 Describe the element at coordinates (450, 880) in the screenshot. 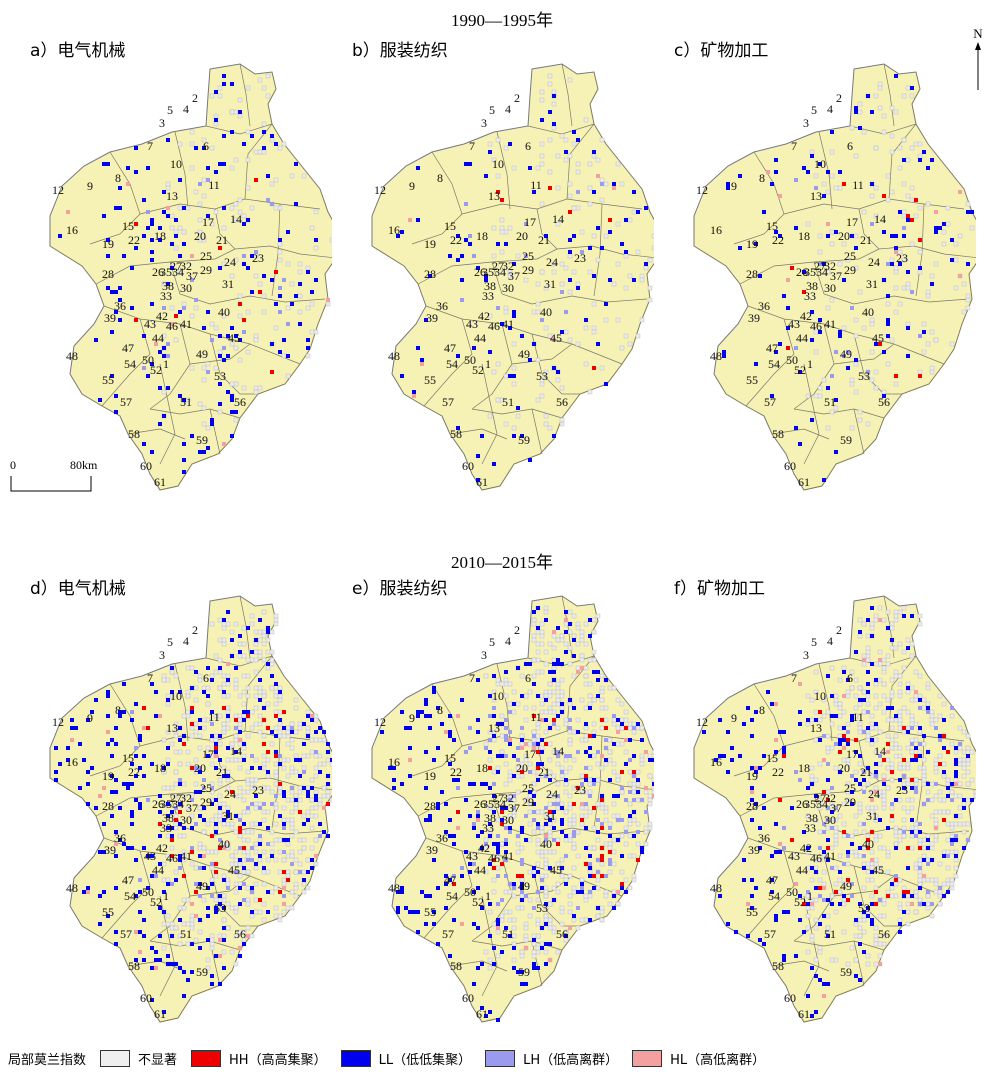

I see `region-number: 47` at that location.